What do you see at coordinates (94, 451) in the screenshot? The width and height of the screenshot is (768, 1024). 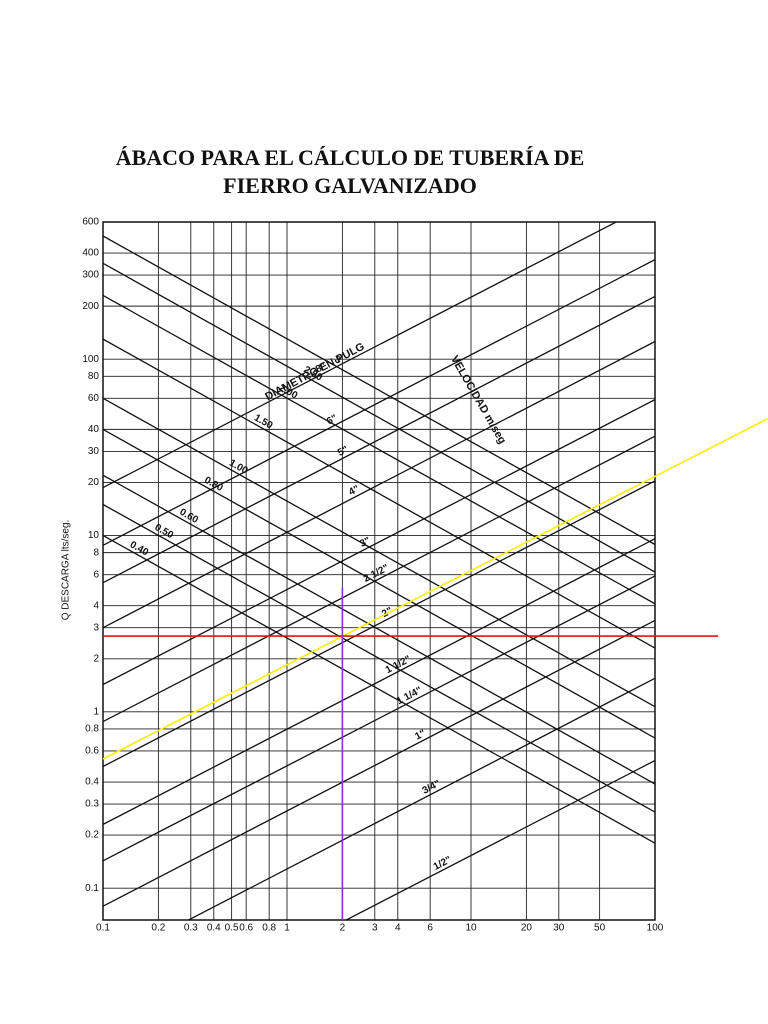 I see `y-tick-label: 30` at bounding box center [94, 451].